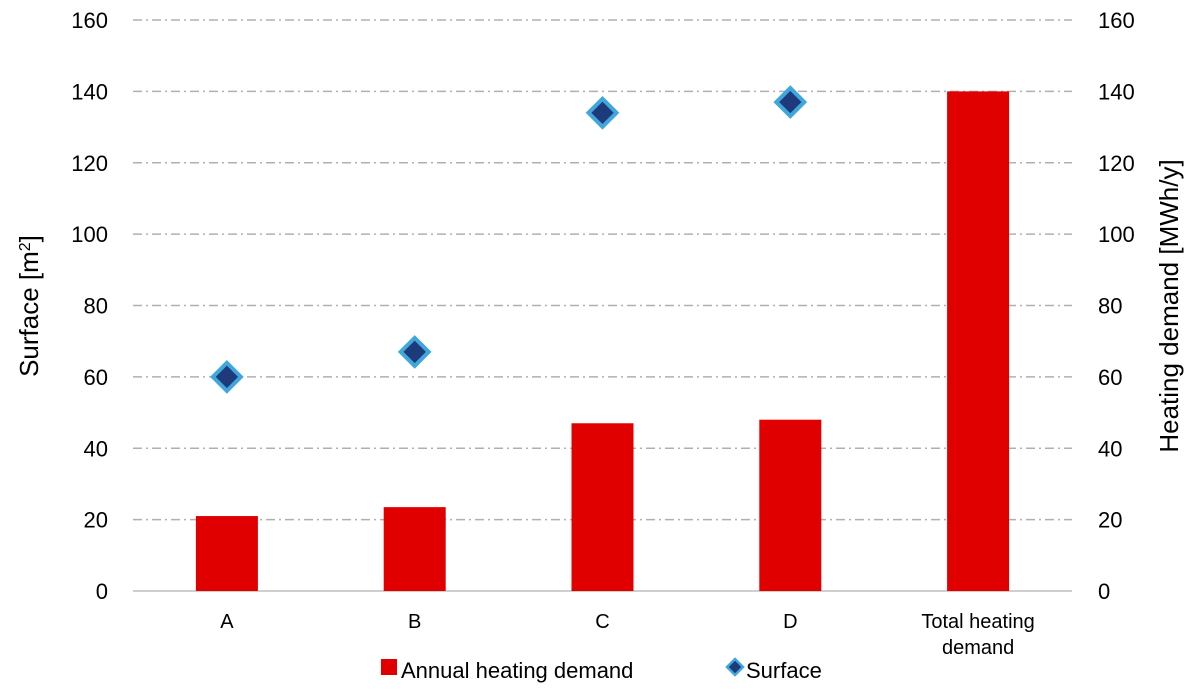  I want to click on legend-swatch-annual-heating-demand, so click(389, 667).